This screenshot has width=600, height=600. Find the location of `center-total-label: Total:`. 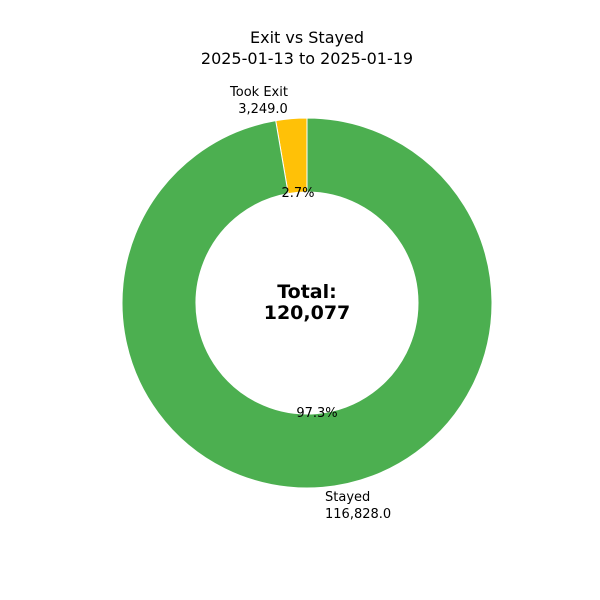

center-total-label: Total: is located at coordinates (307, 292).